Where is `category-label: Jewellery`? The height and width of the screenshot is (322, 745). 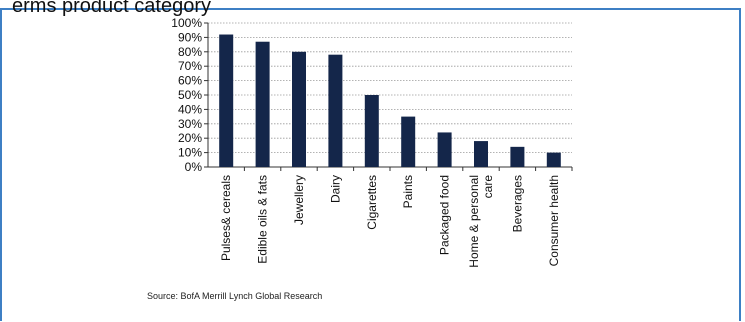 category-label: Jewellery is located at coordinates (299, 200).